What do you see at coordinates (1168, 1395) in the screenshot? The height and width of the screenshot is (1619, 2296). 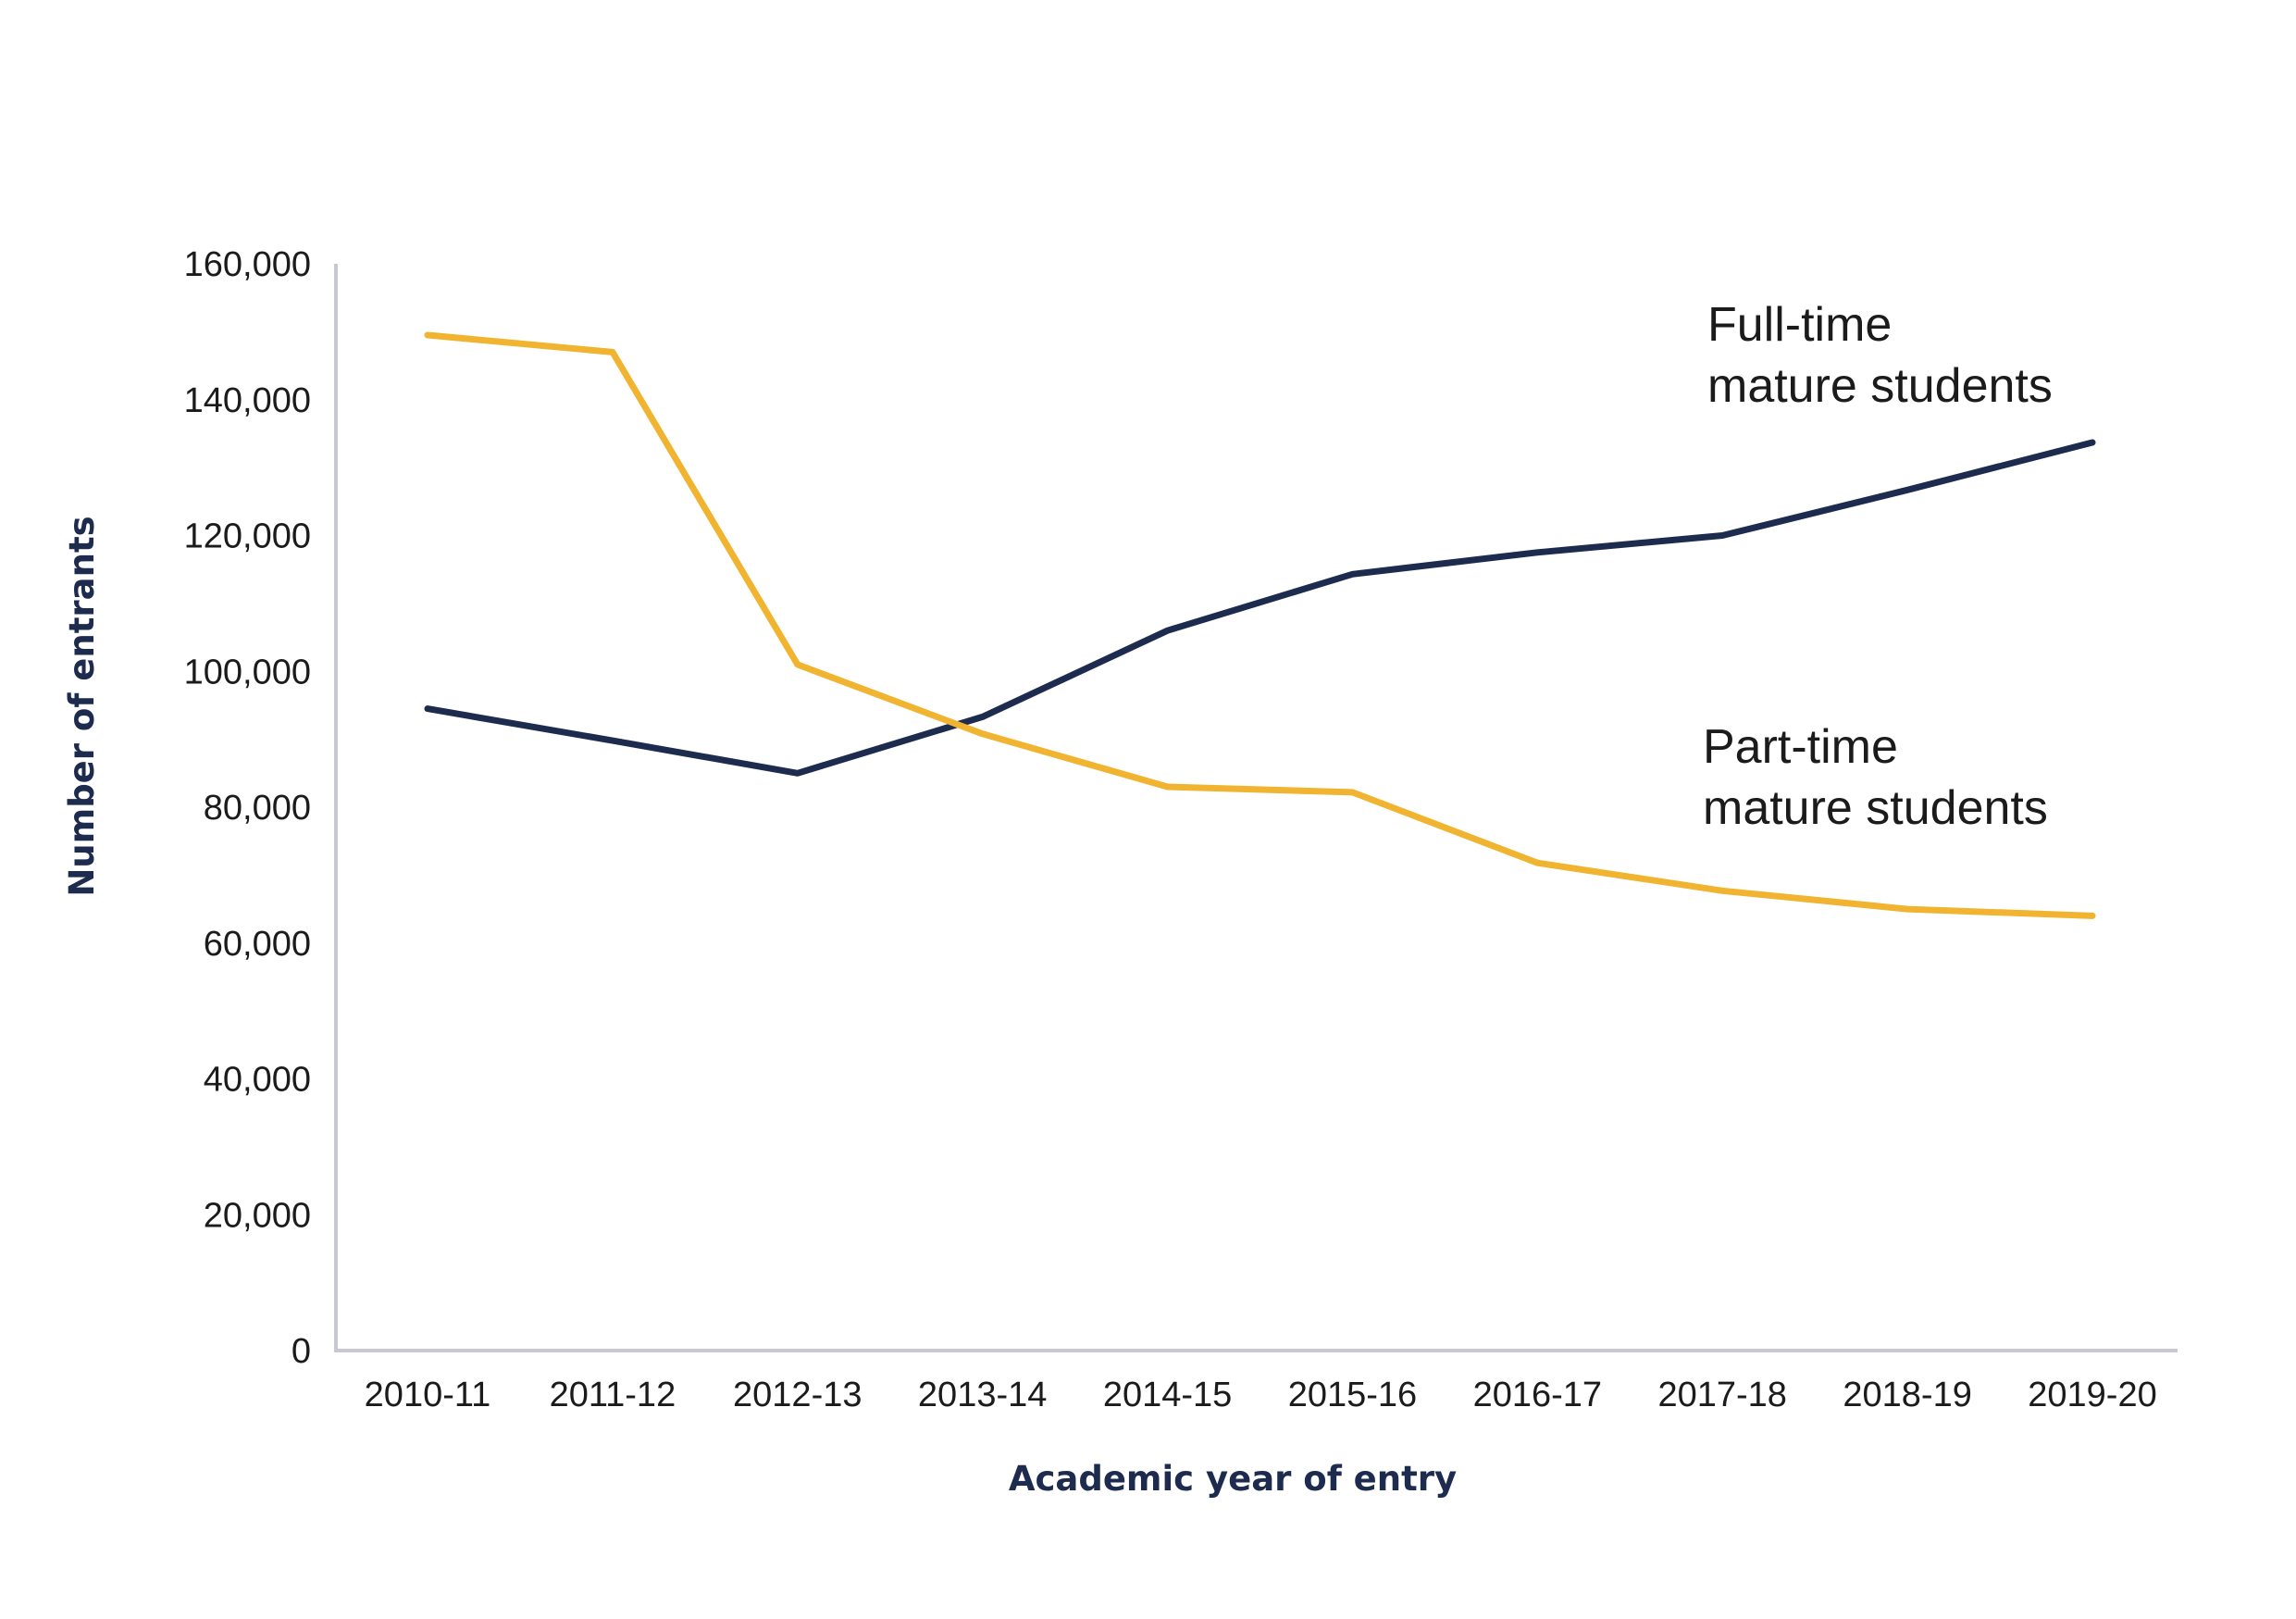 I see `x-tick-label: 2014-15` at bounding box center [1168, 1395].